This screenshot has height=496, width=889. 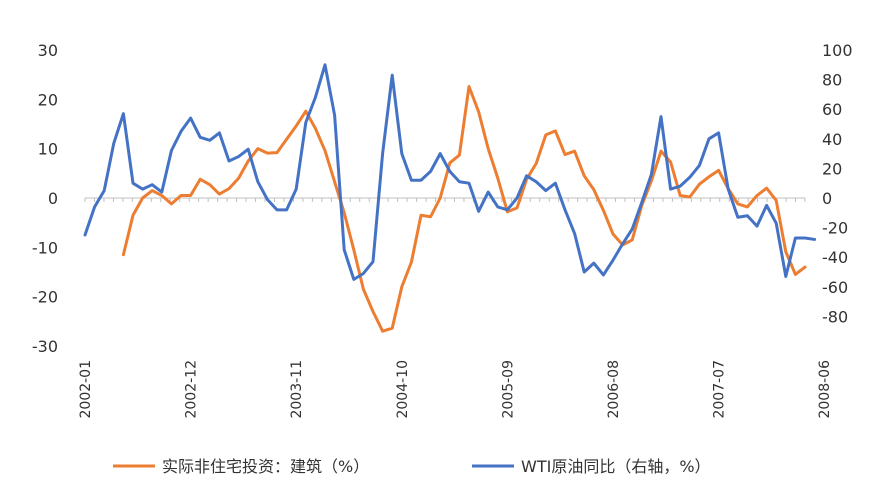 What do you see at coordinates (412, 466) in the screenshot?
I see `legend: 实际非住宅投资：建筑（%） WTI原油同比（右轴，%）` at bounding box center [412, 466].